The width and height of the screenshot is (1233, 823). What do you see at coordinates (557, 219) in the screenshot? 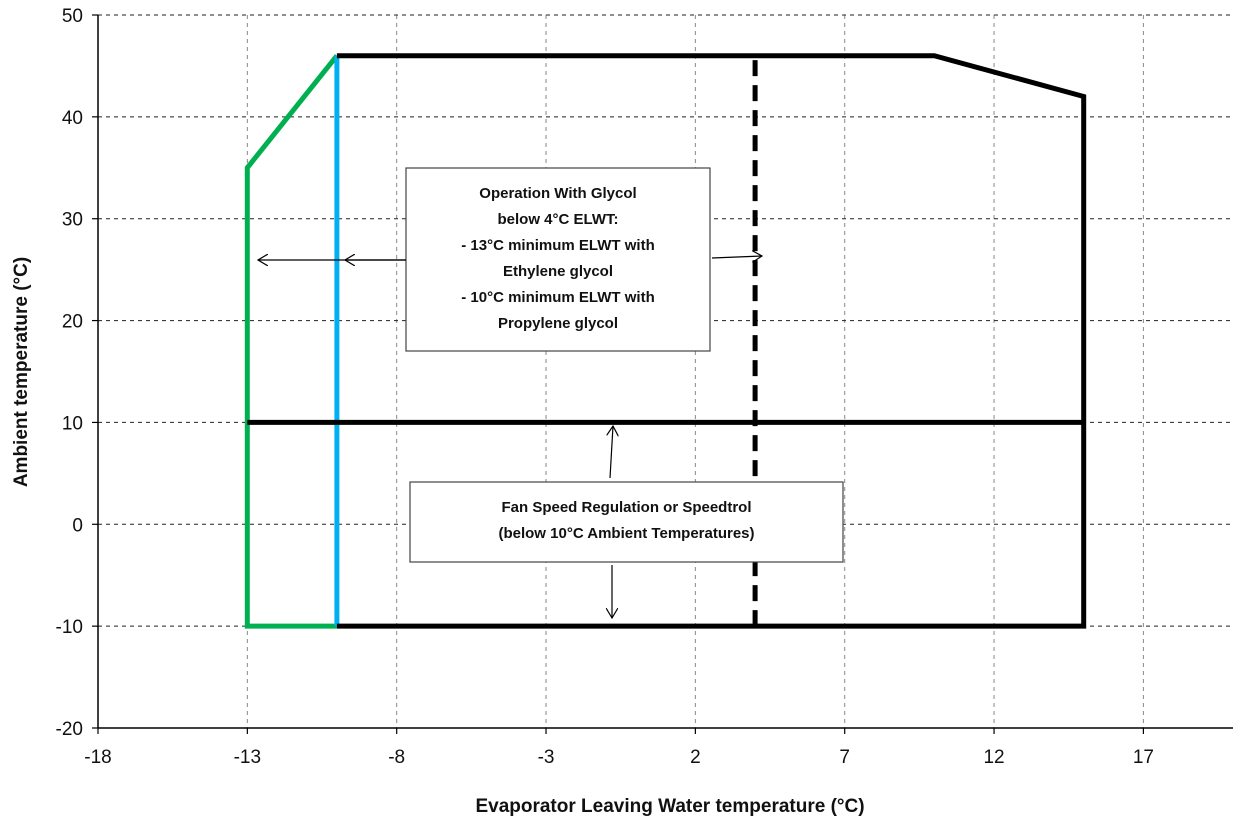
I see `annotation-text-line: below 4°C ELWT:` at bounding box center [557, 219].